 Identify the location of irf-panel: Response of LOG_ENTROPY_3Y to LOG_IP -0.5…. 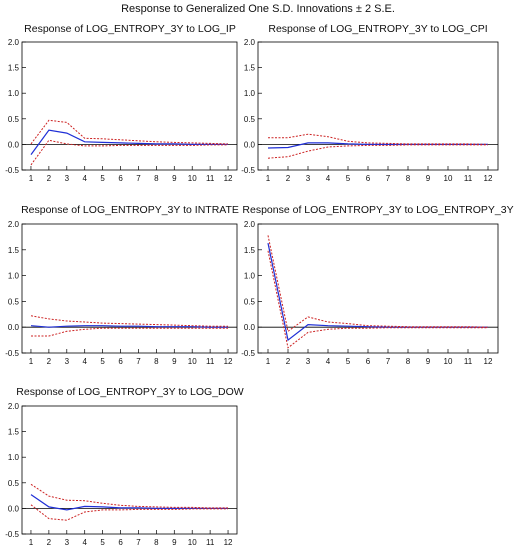
(121, 103).